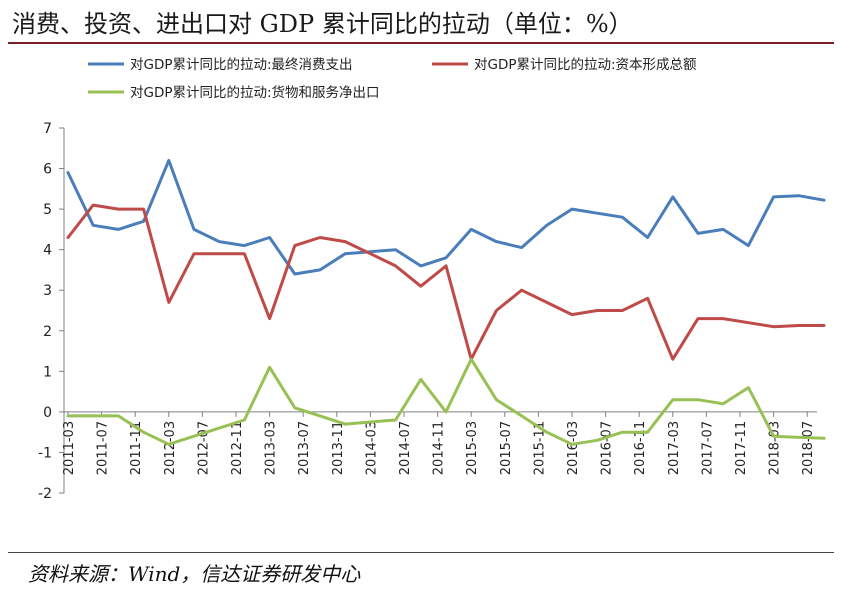 This screenshot has width=843, height=590. Describe the element at coordinates (421, 552) in the screenshot. I see `footer-divider` at that location.